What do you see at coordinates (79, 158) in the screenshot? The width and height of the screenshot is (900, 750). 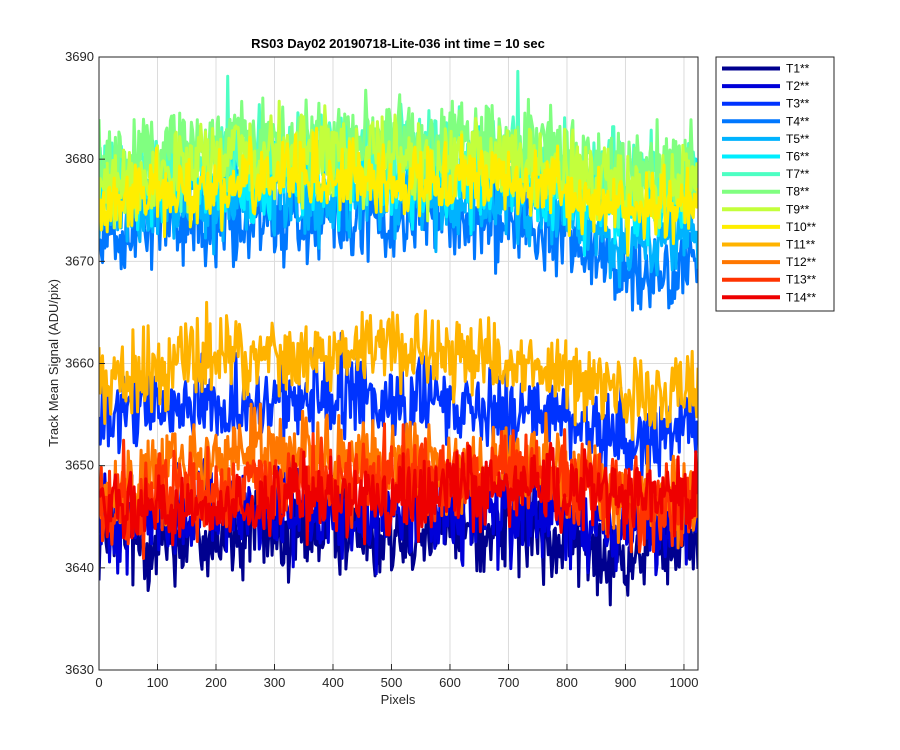 I see `y-tick-label: 3680` at bounding box center [79, 158].